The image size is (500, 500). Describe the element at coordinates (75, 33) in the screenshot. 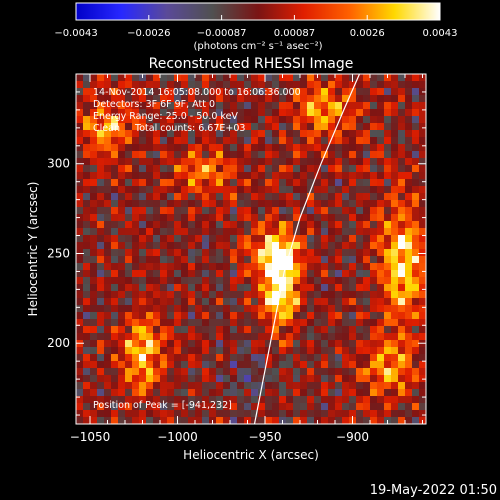

I see `colorbar-tick-label: −0.0043` at that location.